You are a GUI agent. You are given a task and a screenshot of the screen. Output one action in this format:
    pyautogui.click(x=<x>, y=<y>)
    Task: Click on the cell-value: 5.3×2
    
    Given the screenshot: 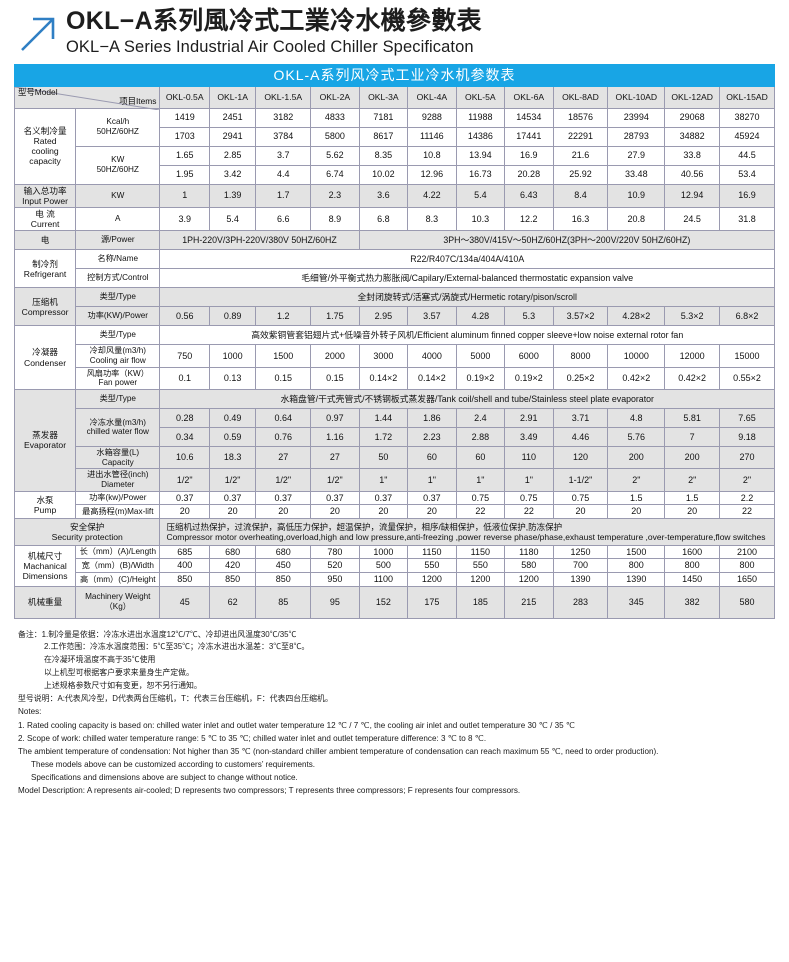 What is the action you would take?
    pyautogui.click(x=692, y=316)
    